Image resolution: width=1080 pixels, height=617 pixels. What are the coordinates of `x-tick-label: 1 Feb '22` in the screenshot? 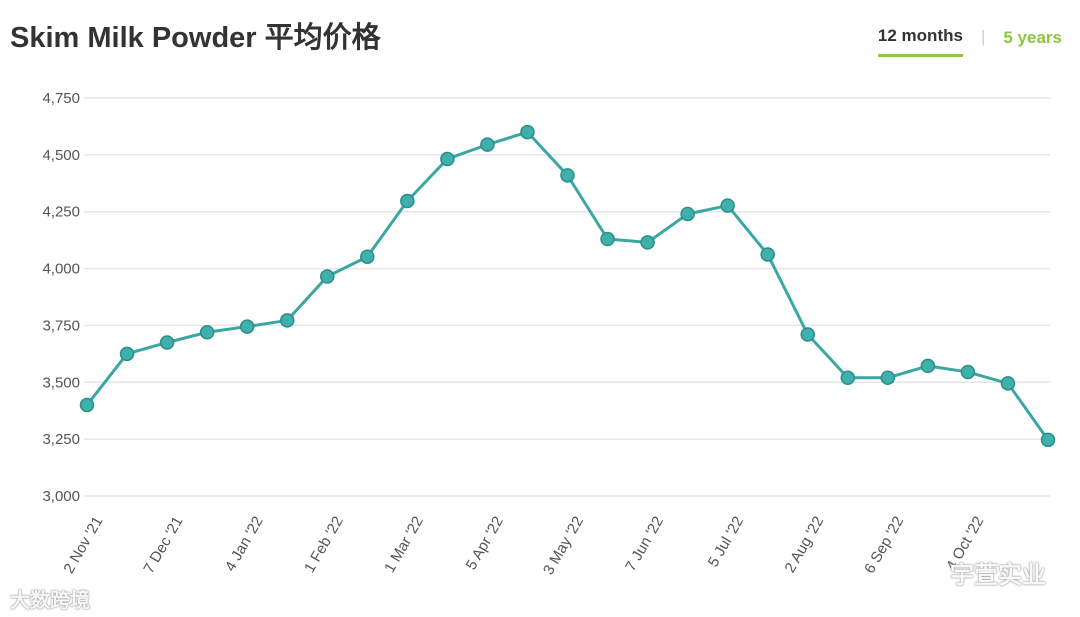 It's located at (324, 545).